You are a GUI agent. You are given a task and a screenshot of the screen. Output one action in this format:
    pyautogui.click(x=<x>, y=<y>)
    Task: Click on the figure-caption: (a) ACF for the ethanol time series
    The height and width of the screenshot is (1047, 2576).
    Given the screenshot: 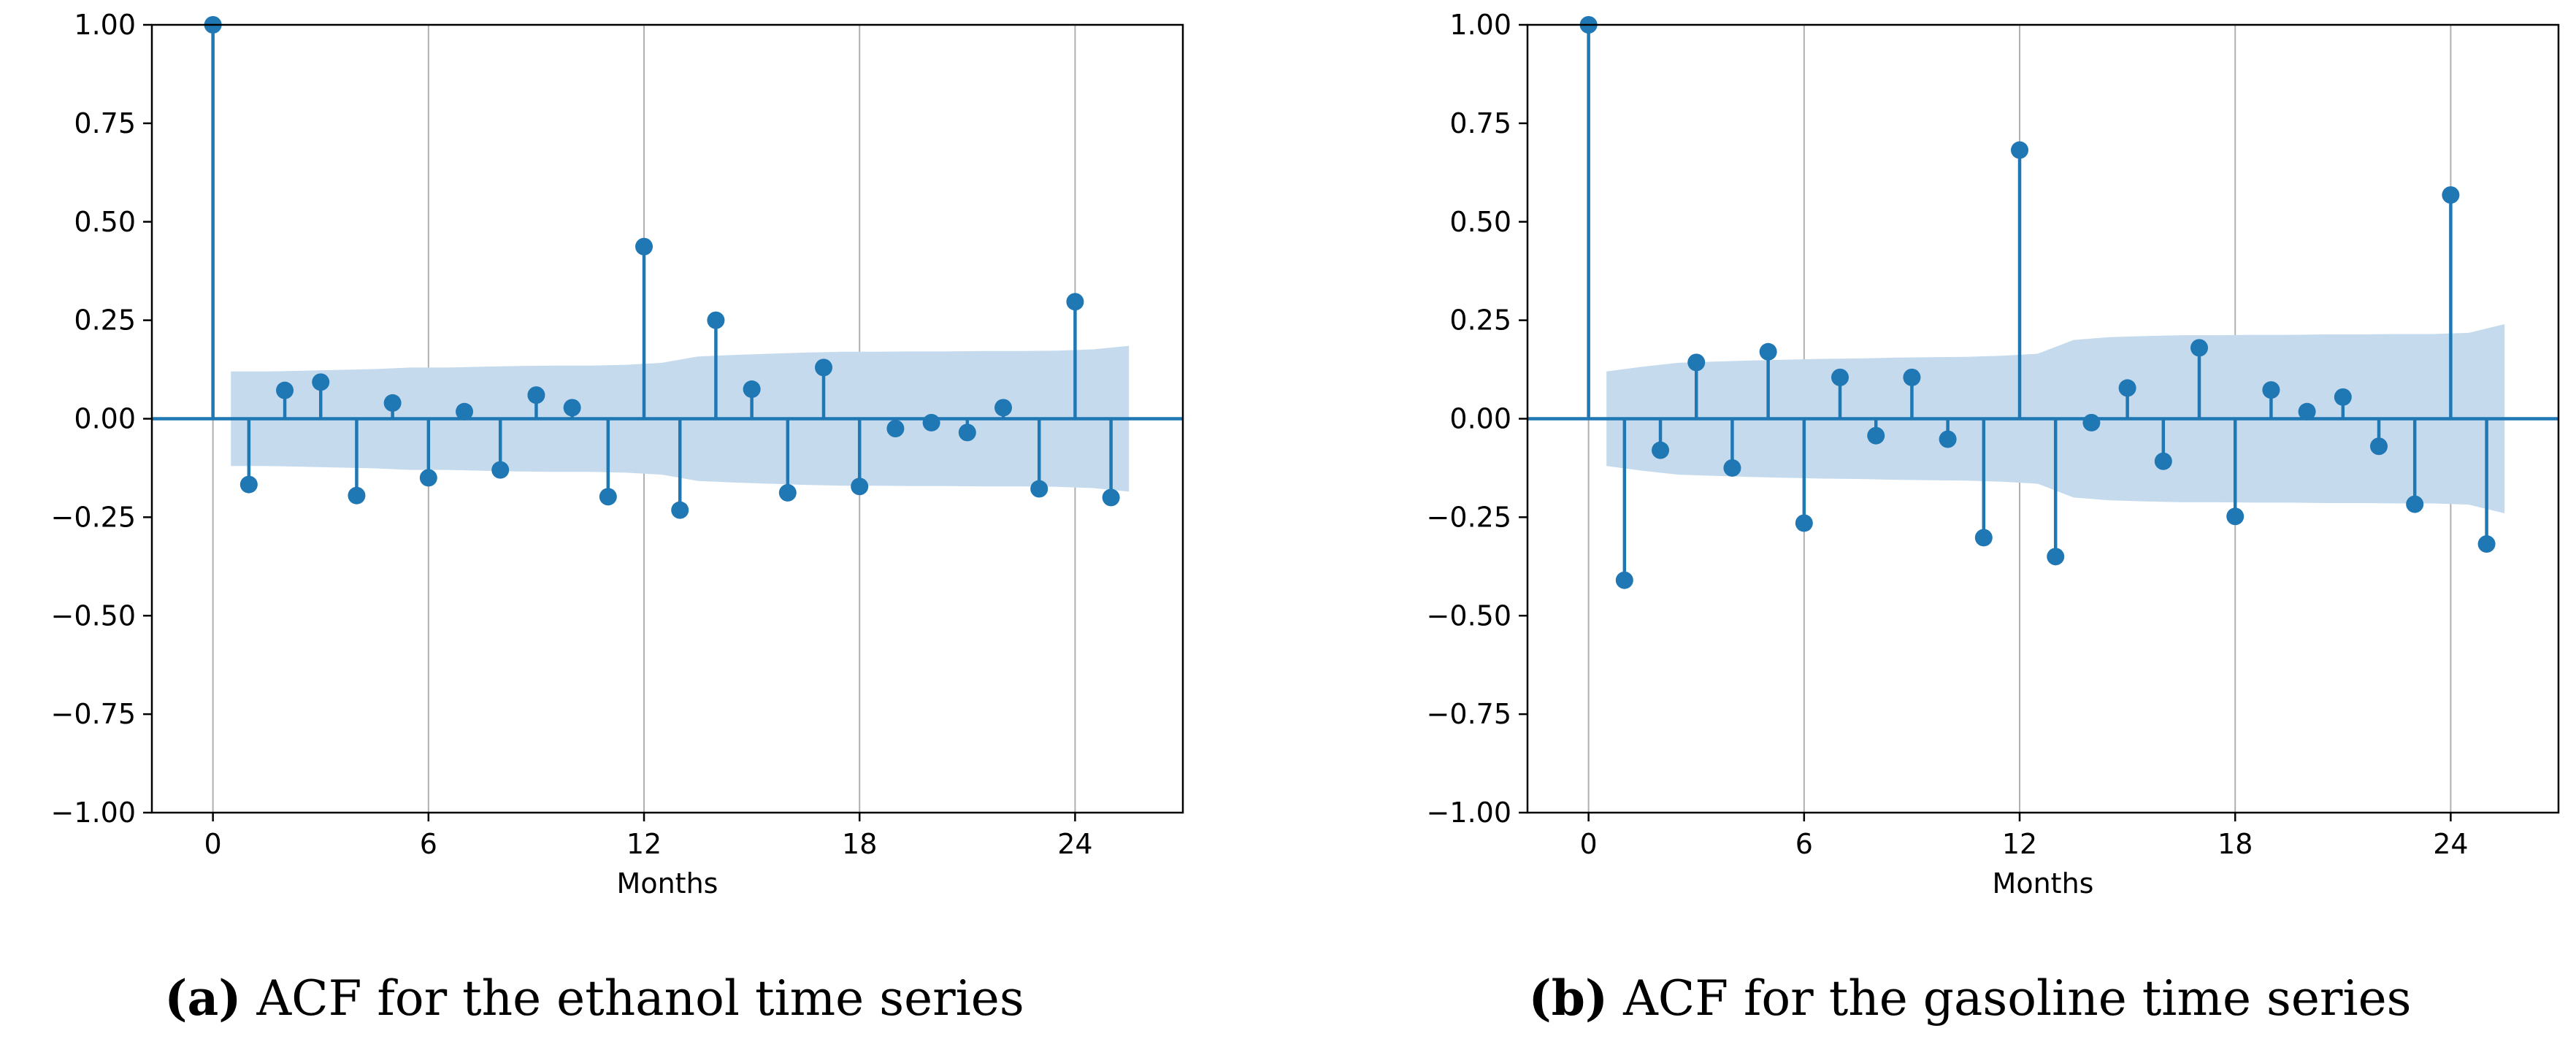 What is the action you would take?
    pyautogui.click(x=594, y=998)
    